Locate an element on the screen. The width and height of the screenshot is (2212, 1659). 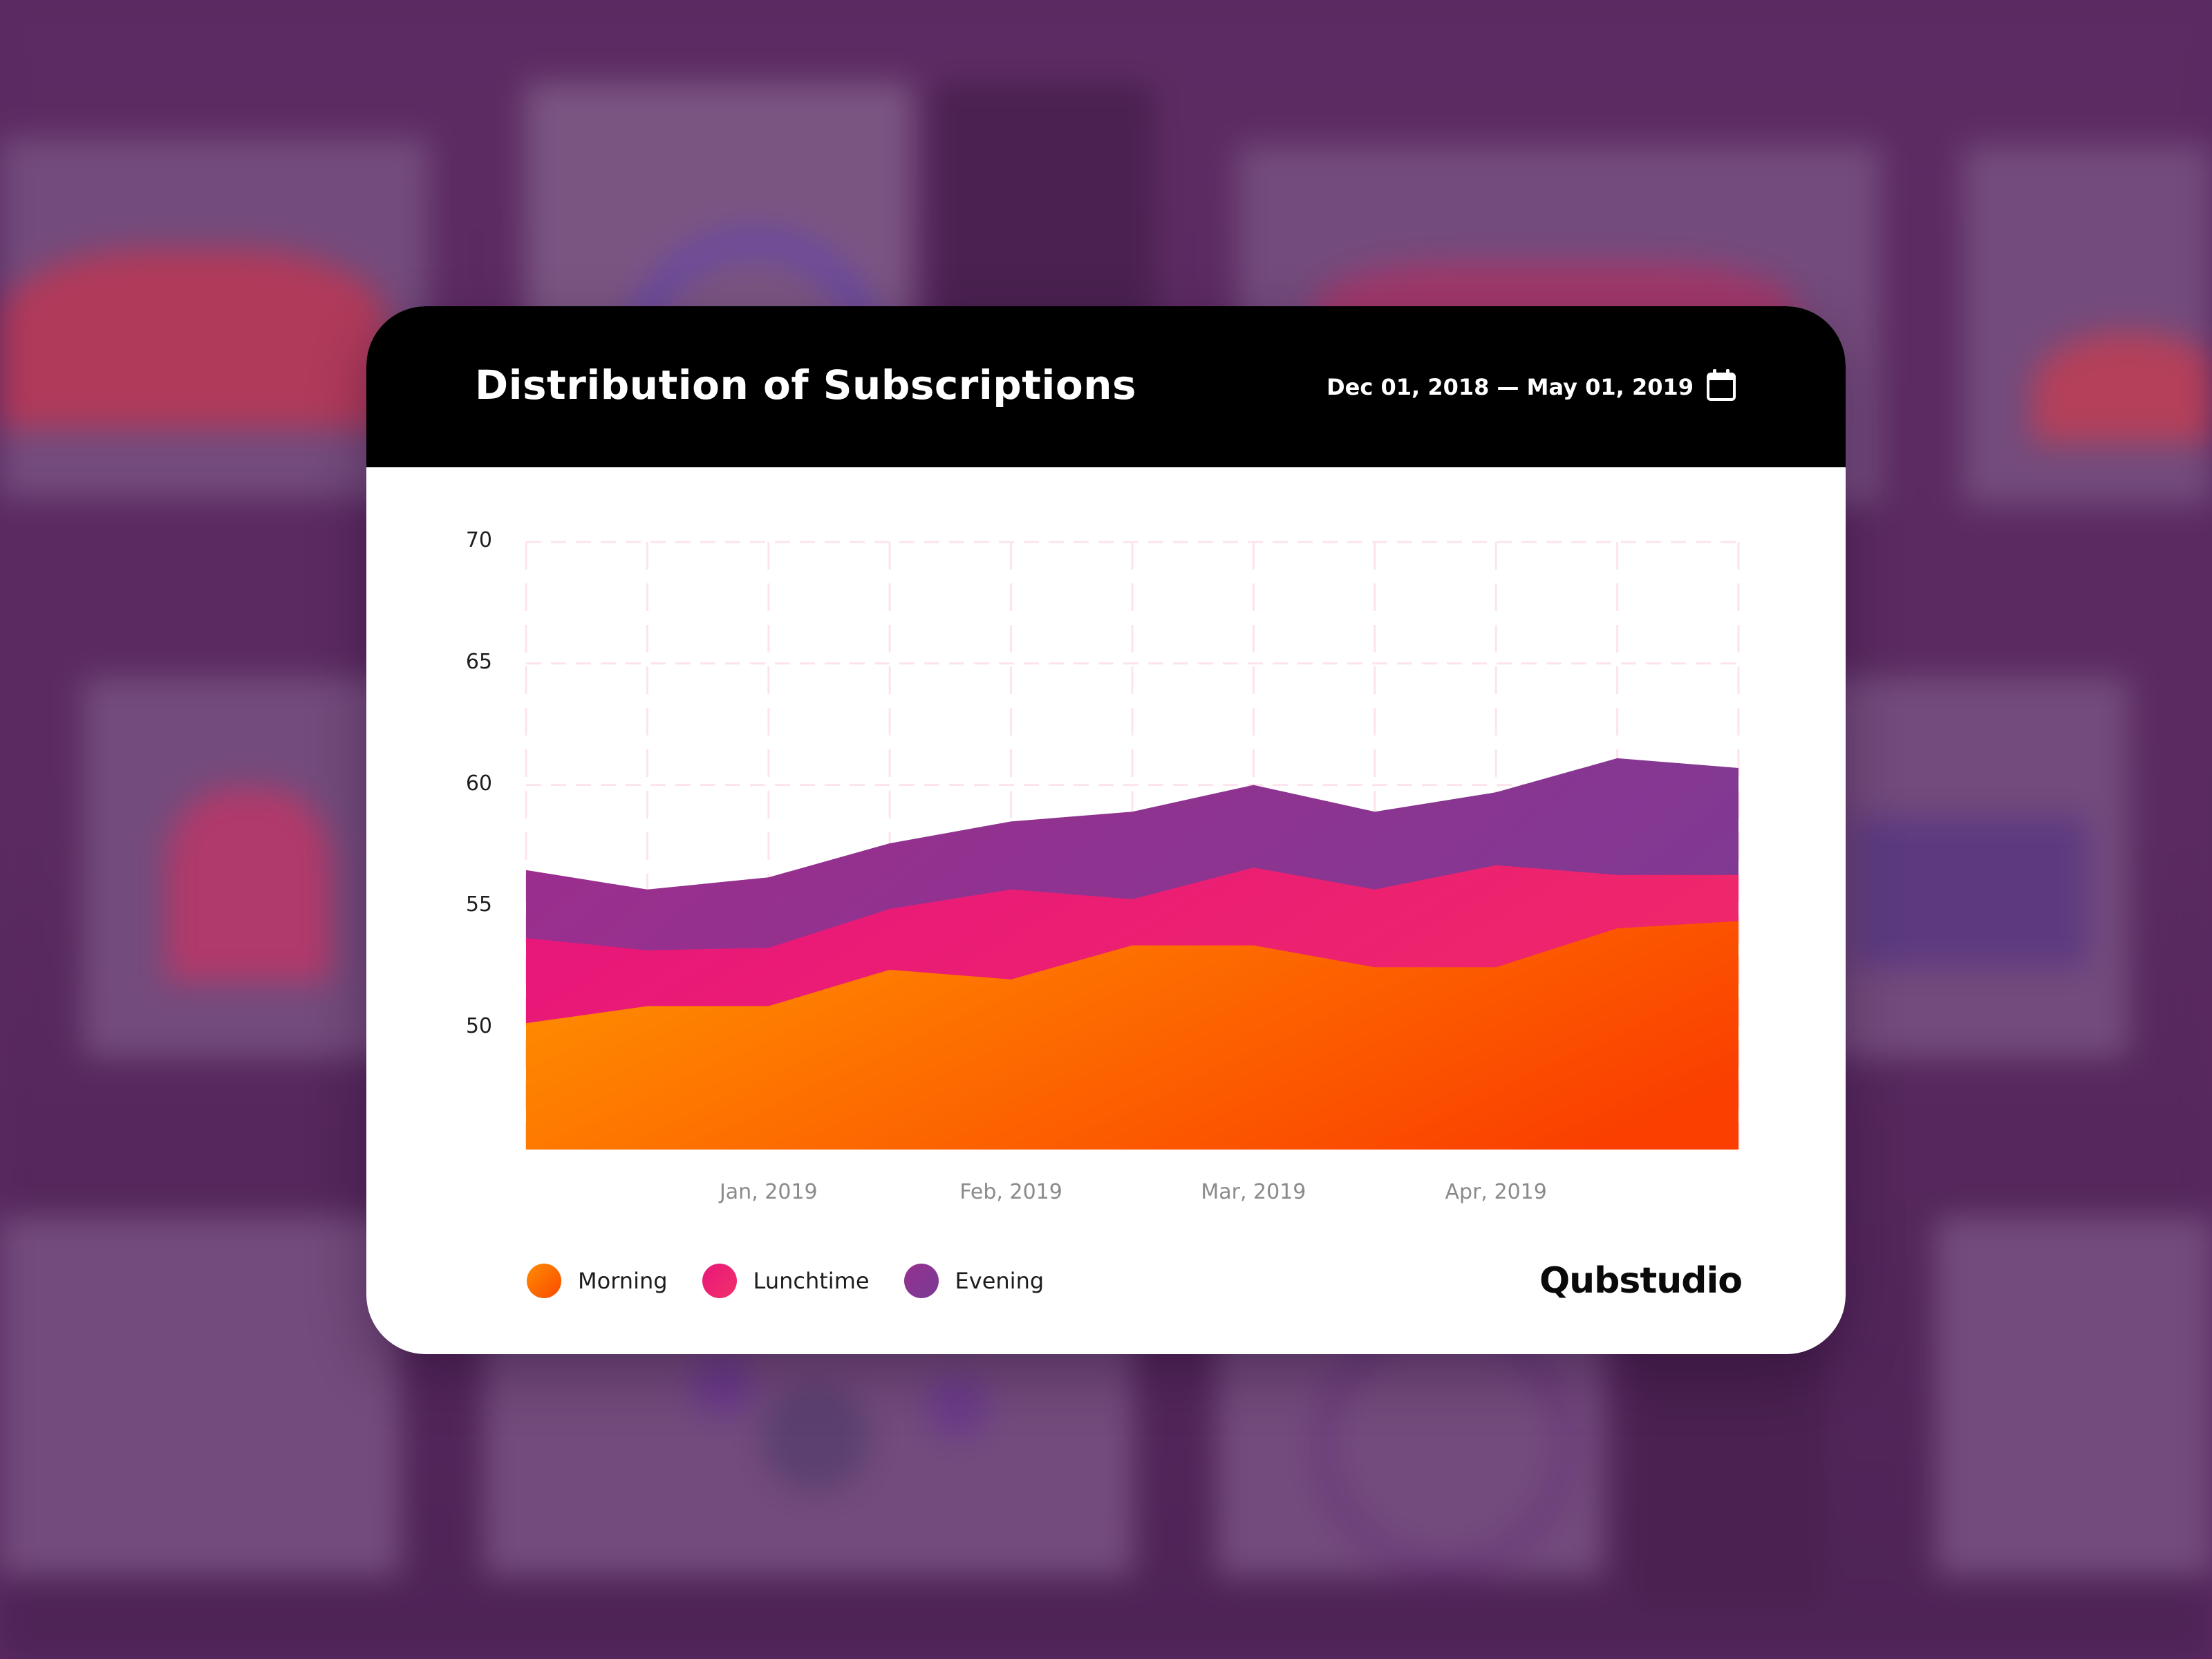
y-tick-label: 55 is located at coordinates (479, 904).